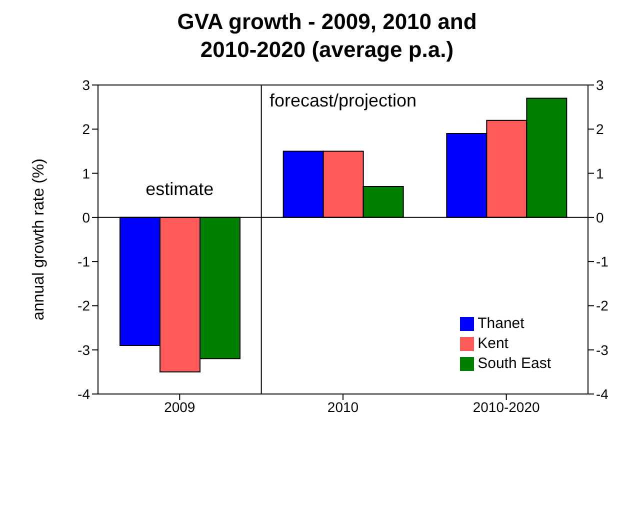  What do you see at coordinates (600, 217) in the screenshot?
I see `y2-tick-label: 0` at bounding box center [600, 217].